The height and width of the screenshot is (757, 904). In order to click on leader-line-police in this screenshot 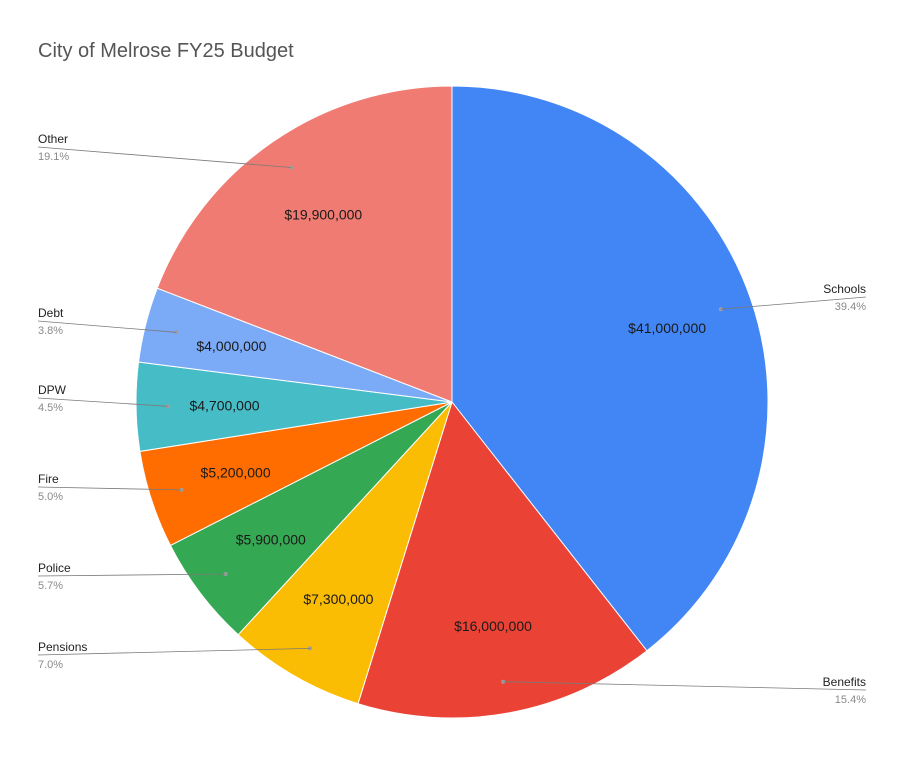, I will do `click(131, 575)`.